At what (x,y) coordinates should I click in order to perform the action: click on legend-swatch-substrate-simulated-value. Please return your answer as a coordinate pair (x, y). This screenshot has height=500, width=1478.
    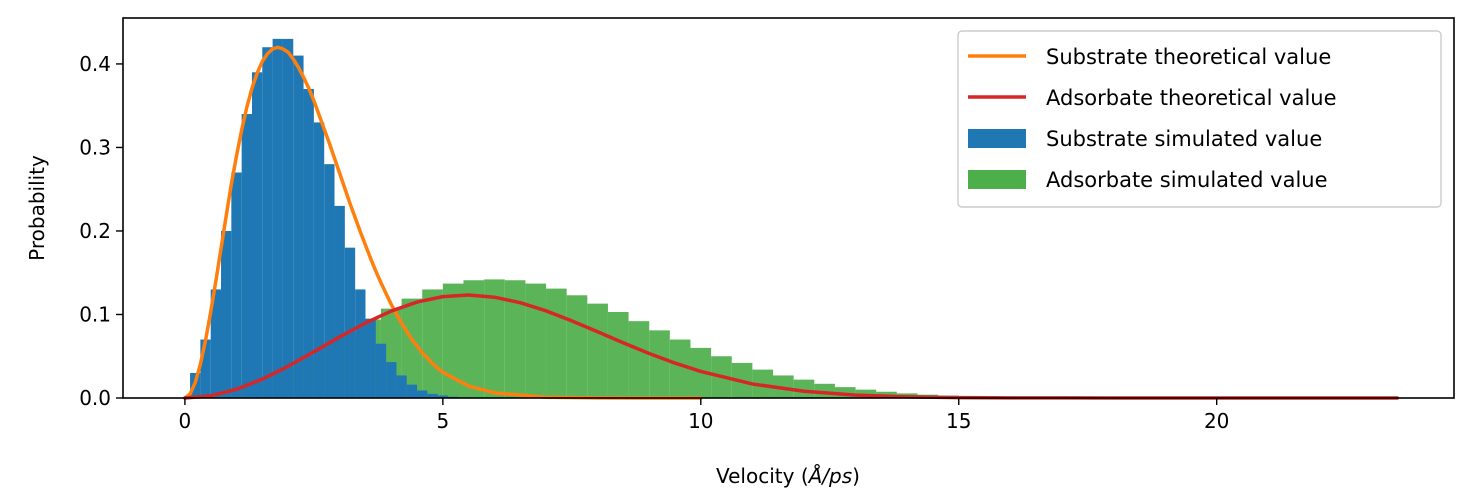
    Looking at the image, I should click on (997, 138).